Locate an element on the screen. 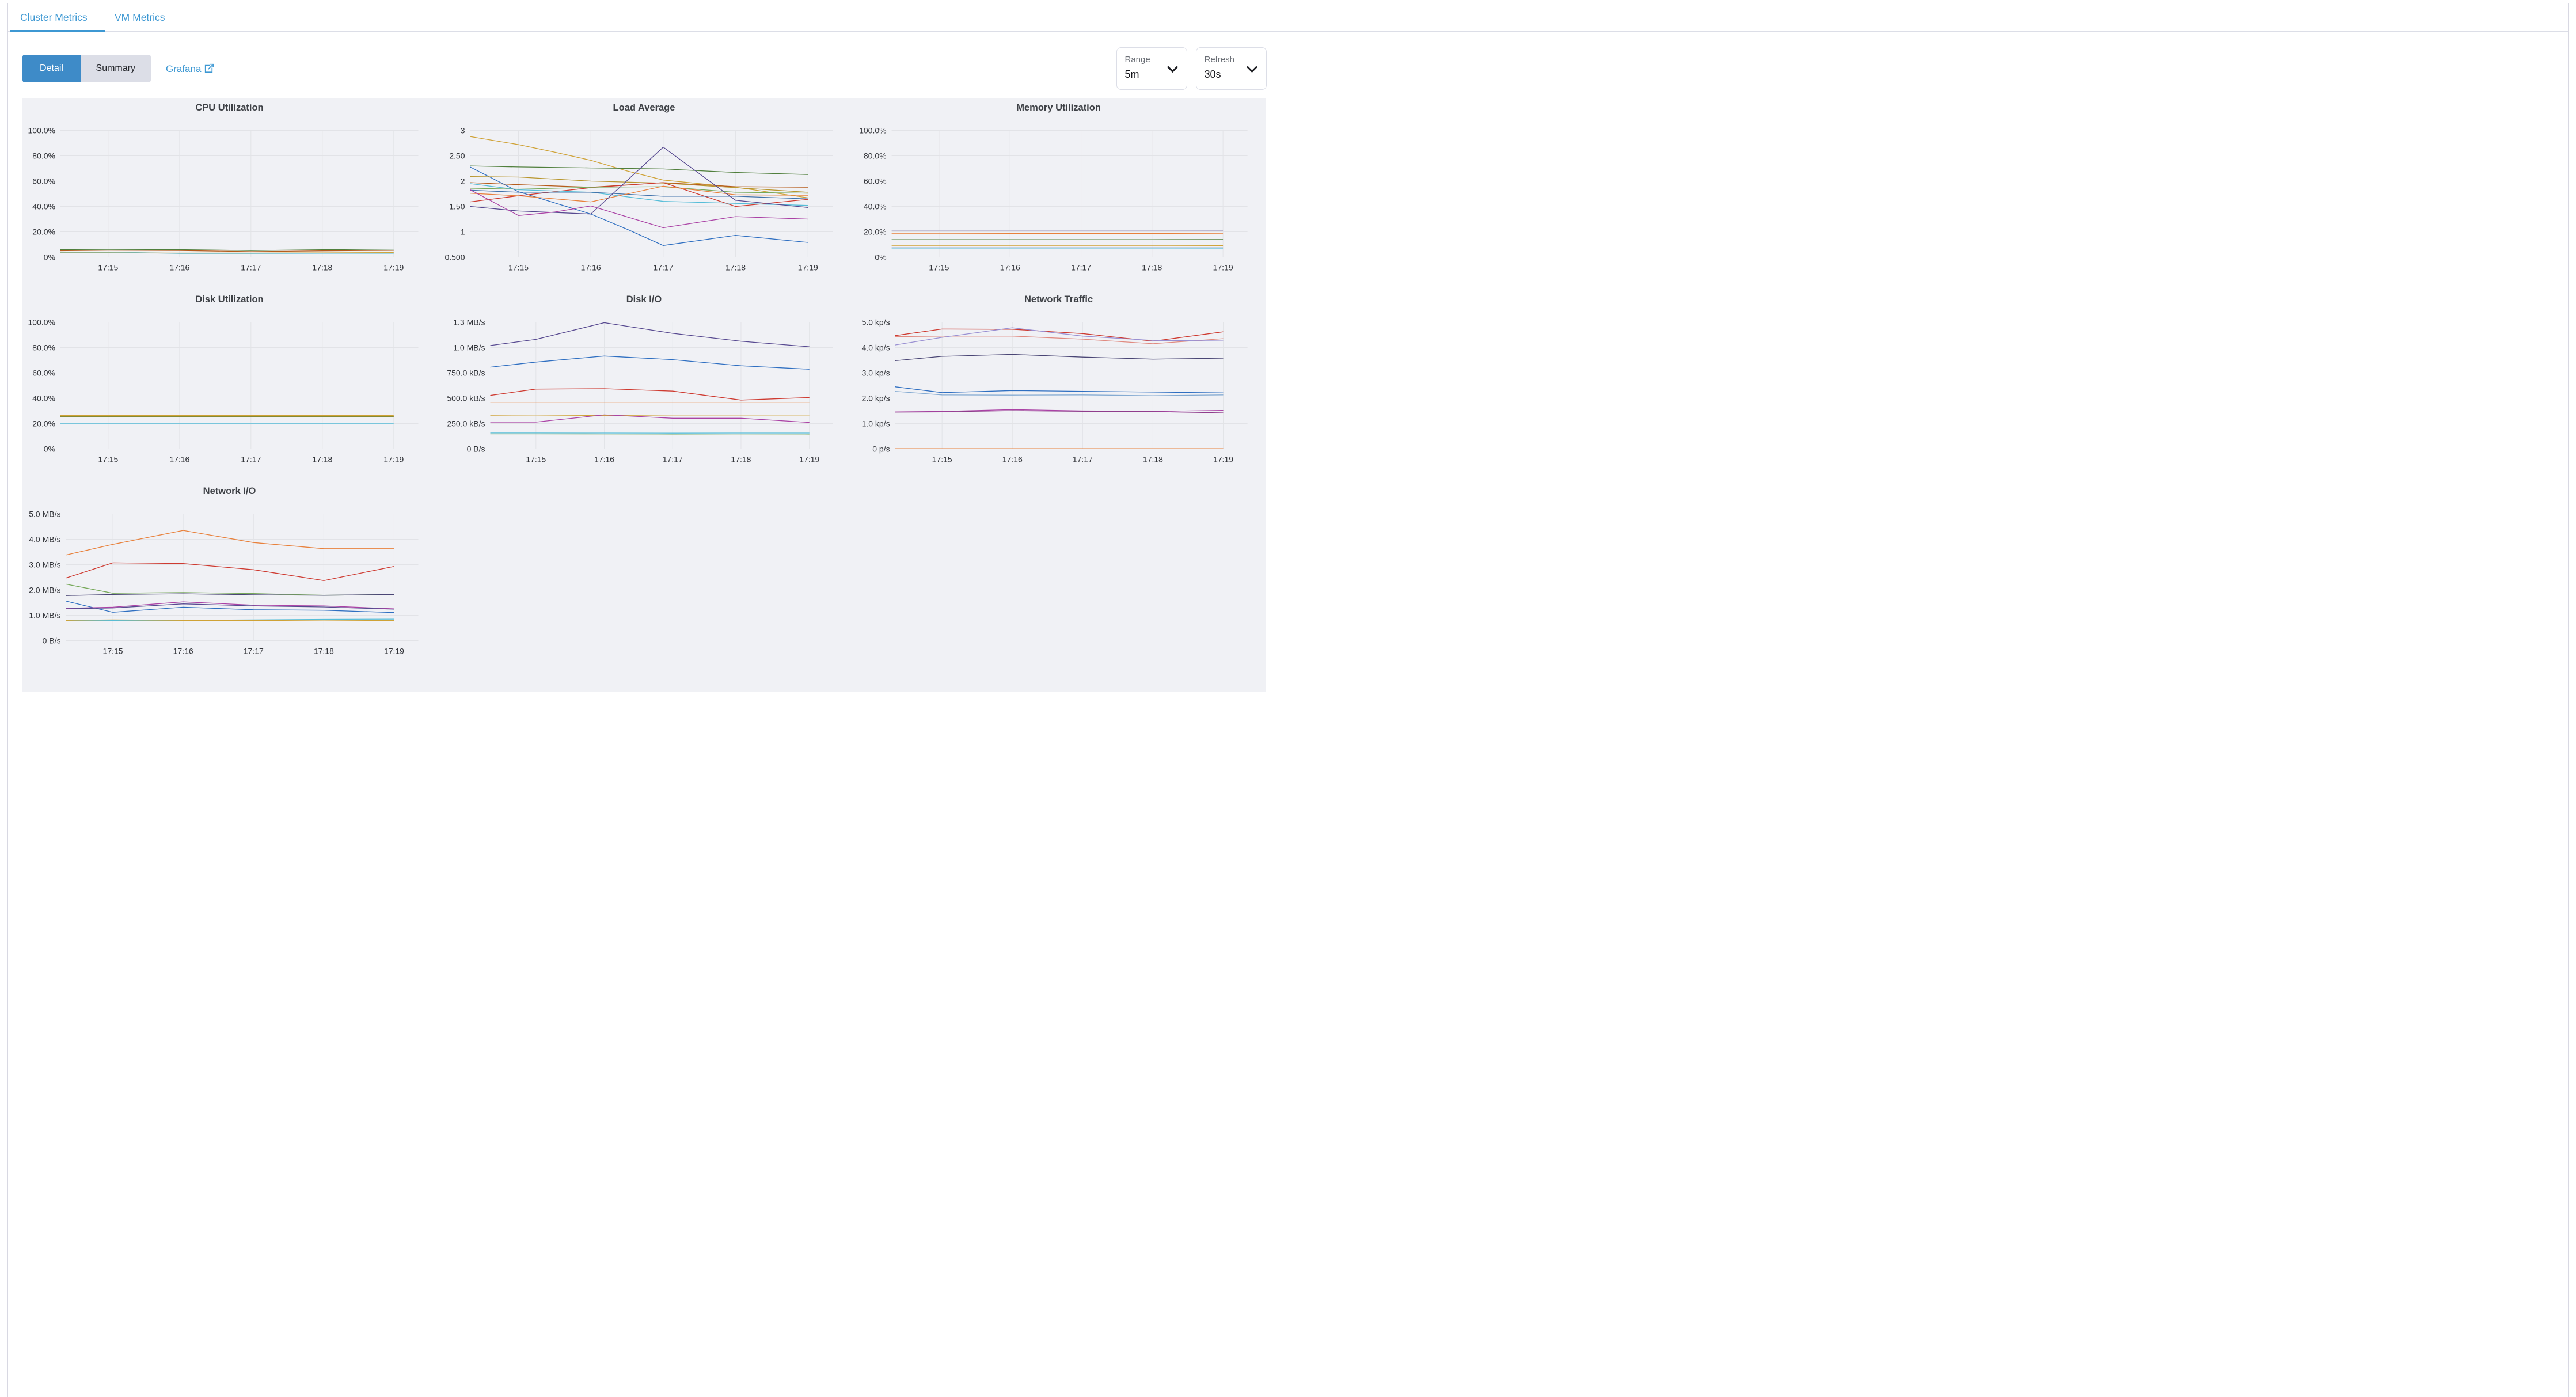 This screenshot has width=2576, height=1397. svg-text: Load Average is located at coordinates (644, 108).